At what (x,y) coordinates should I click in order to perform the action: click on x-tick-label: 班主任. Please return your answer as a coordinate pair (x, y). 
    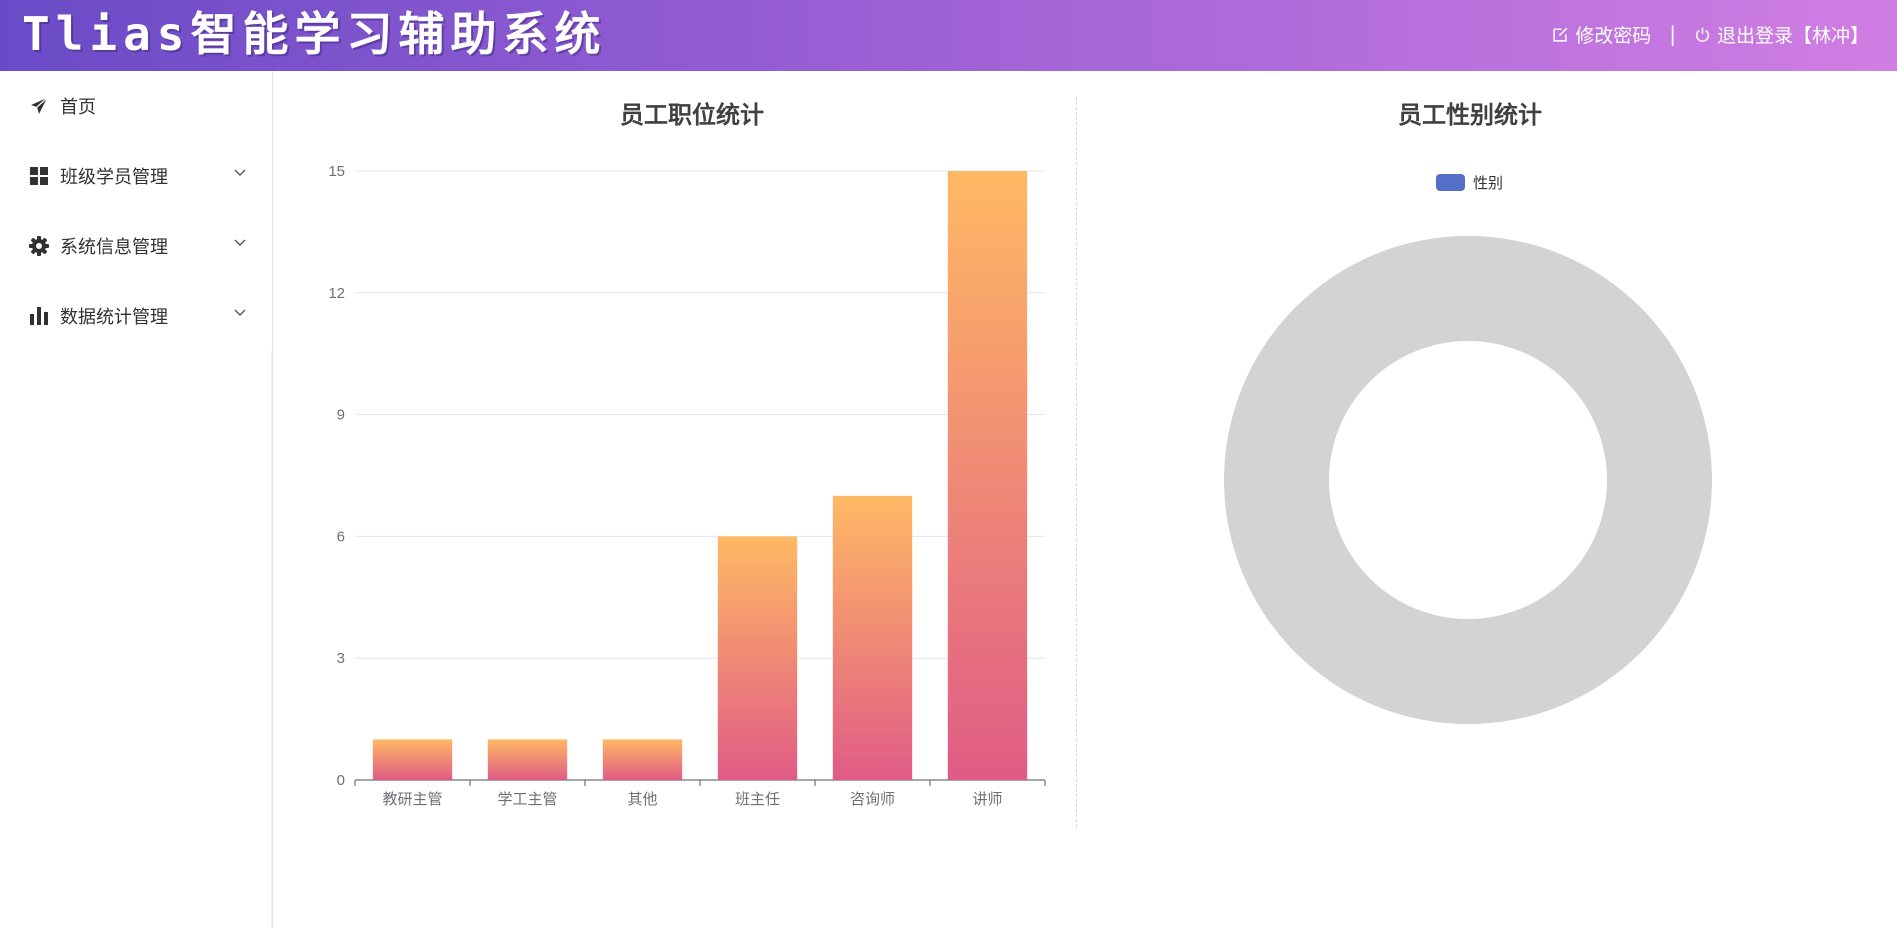
    Looking at the image, I should click on (757, 799).